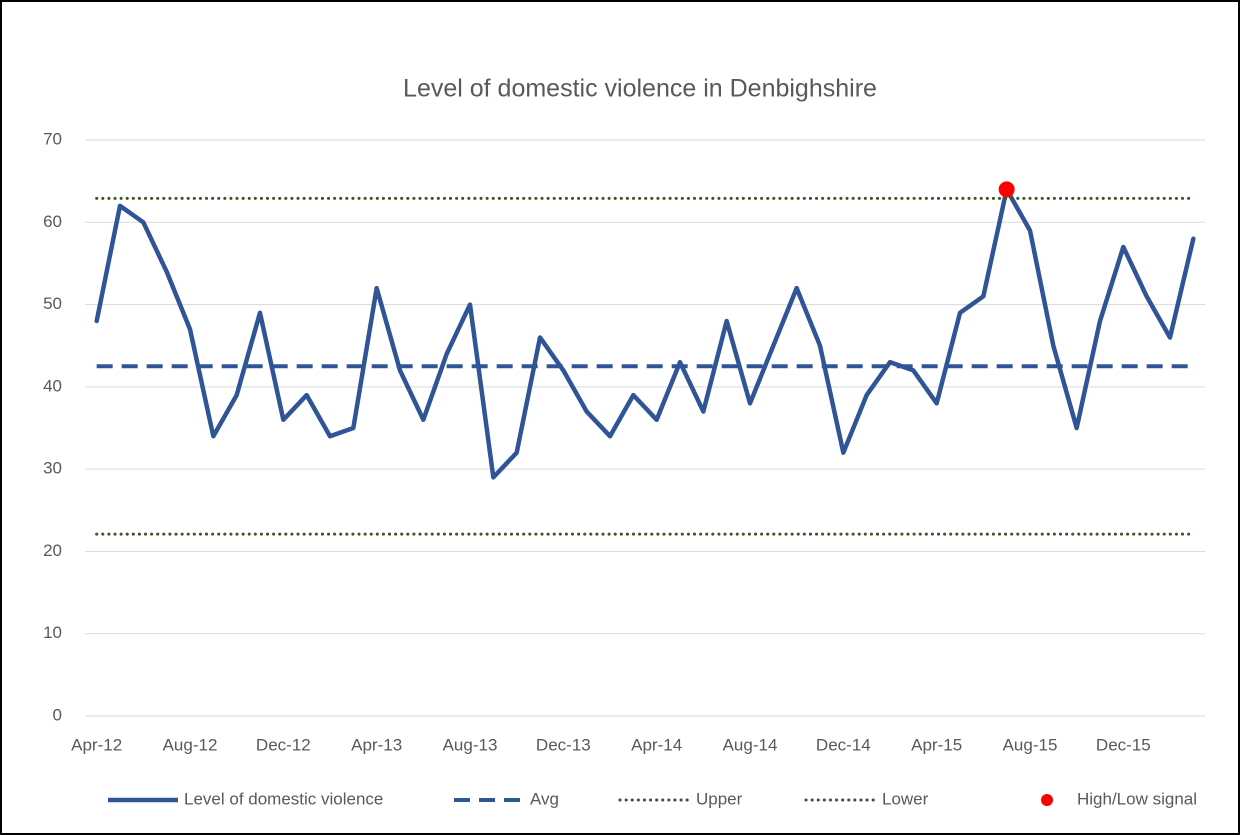 Image resolution: width=1240 pixels, height=835 pixels. What do you see at coordinates (544, 798) in the screenshot?
I see `legend-label: Avg` at bounding box center [544, 798].